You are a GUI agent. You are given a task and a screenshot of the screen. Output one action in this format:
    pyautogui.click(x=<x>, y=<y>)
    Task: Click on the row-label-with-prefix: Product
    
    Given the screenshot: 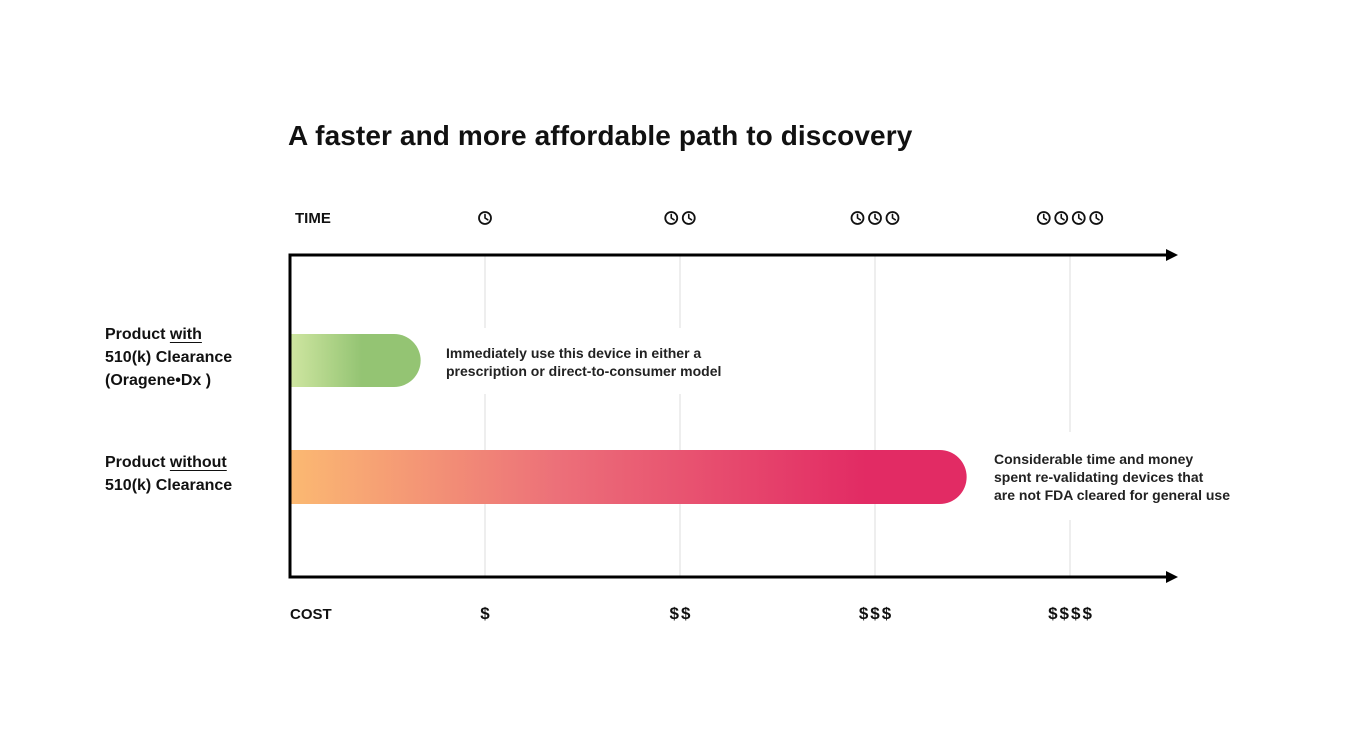 What is the action you would take?
    pyautogui.click(x=137, y=334)
    